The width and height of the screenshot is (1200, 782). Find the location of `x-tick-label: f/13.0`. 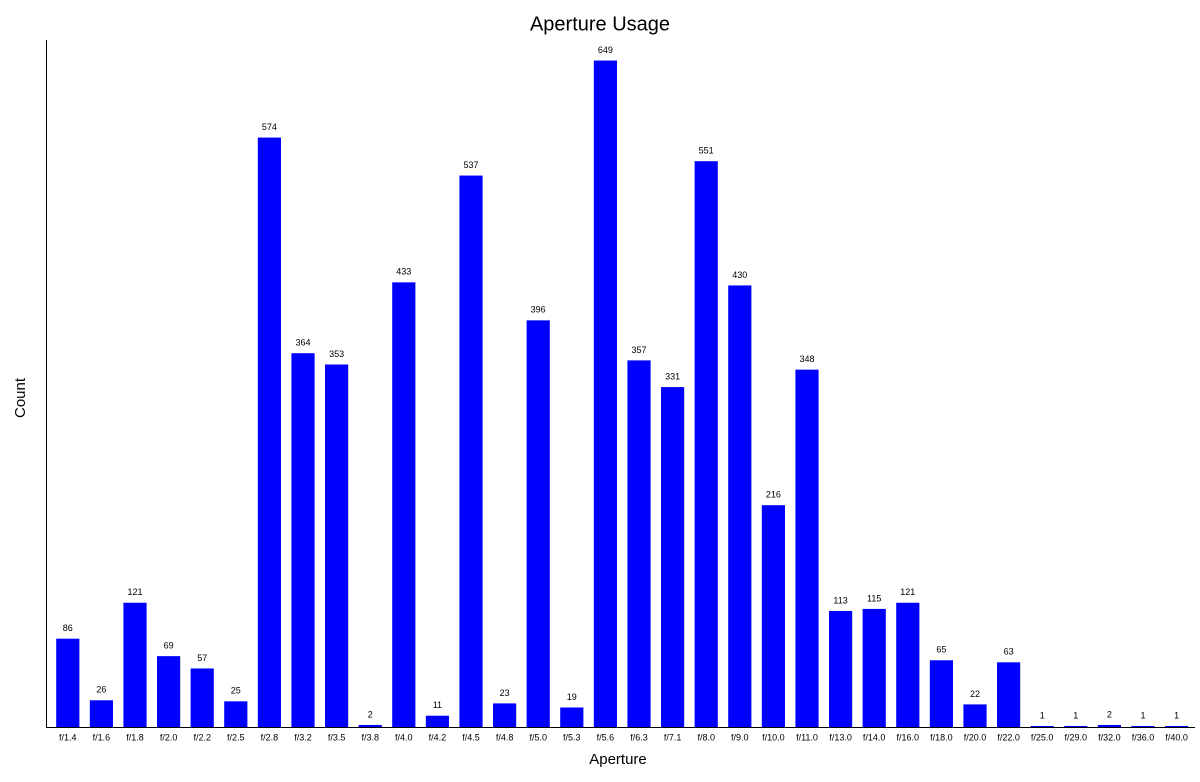

x-tick-label: f/13.0 is located at coordinates (840, 737).